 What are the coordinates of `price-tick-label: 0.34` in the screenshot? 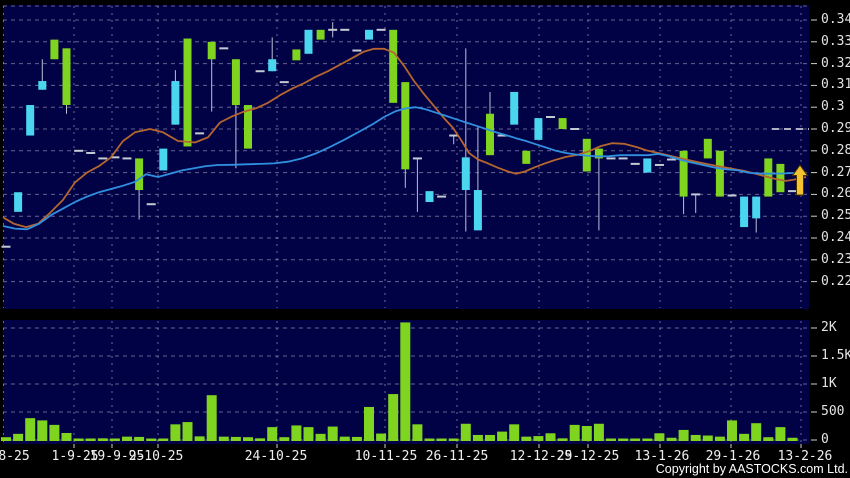 It's located at (835, 19).